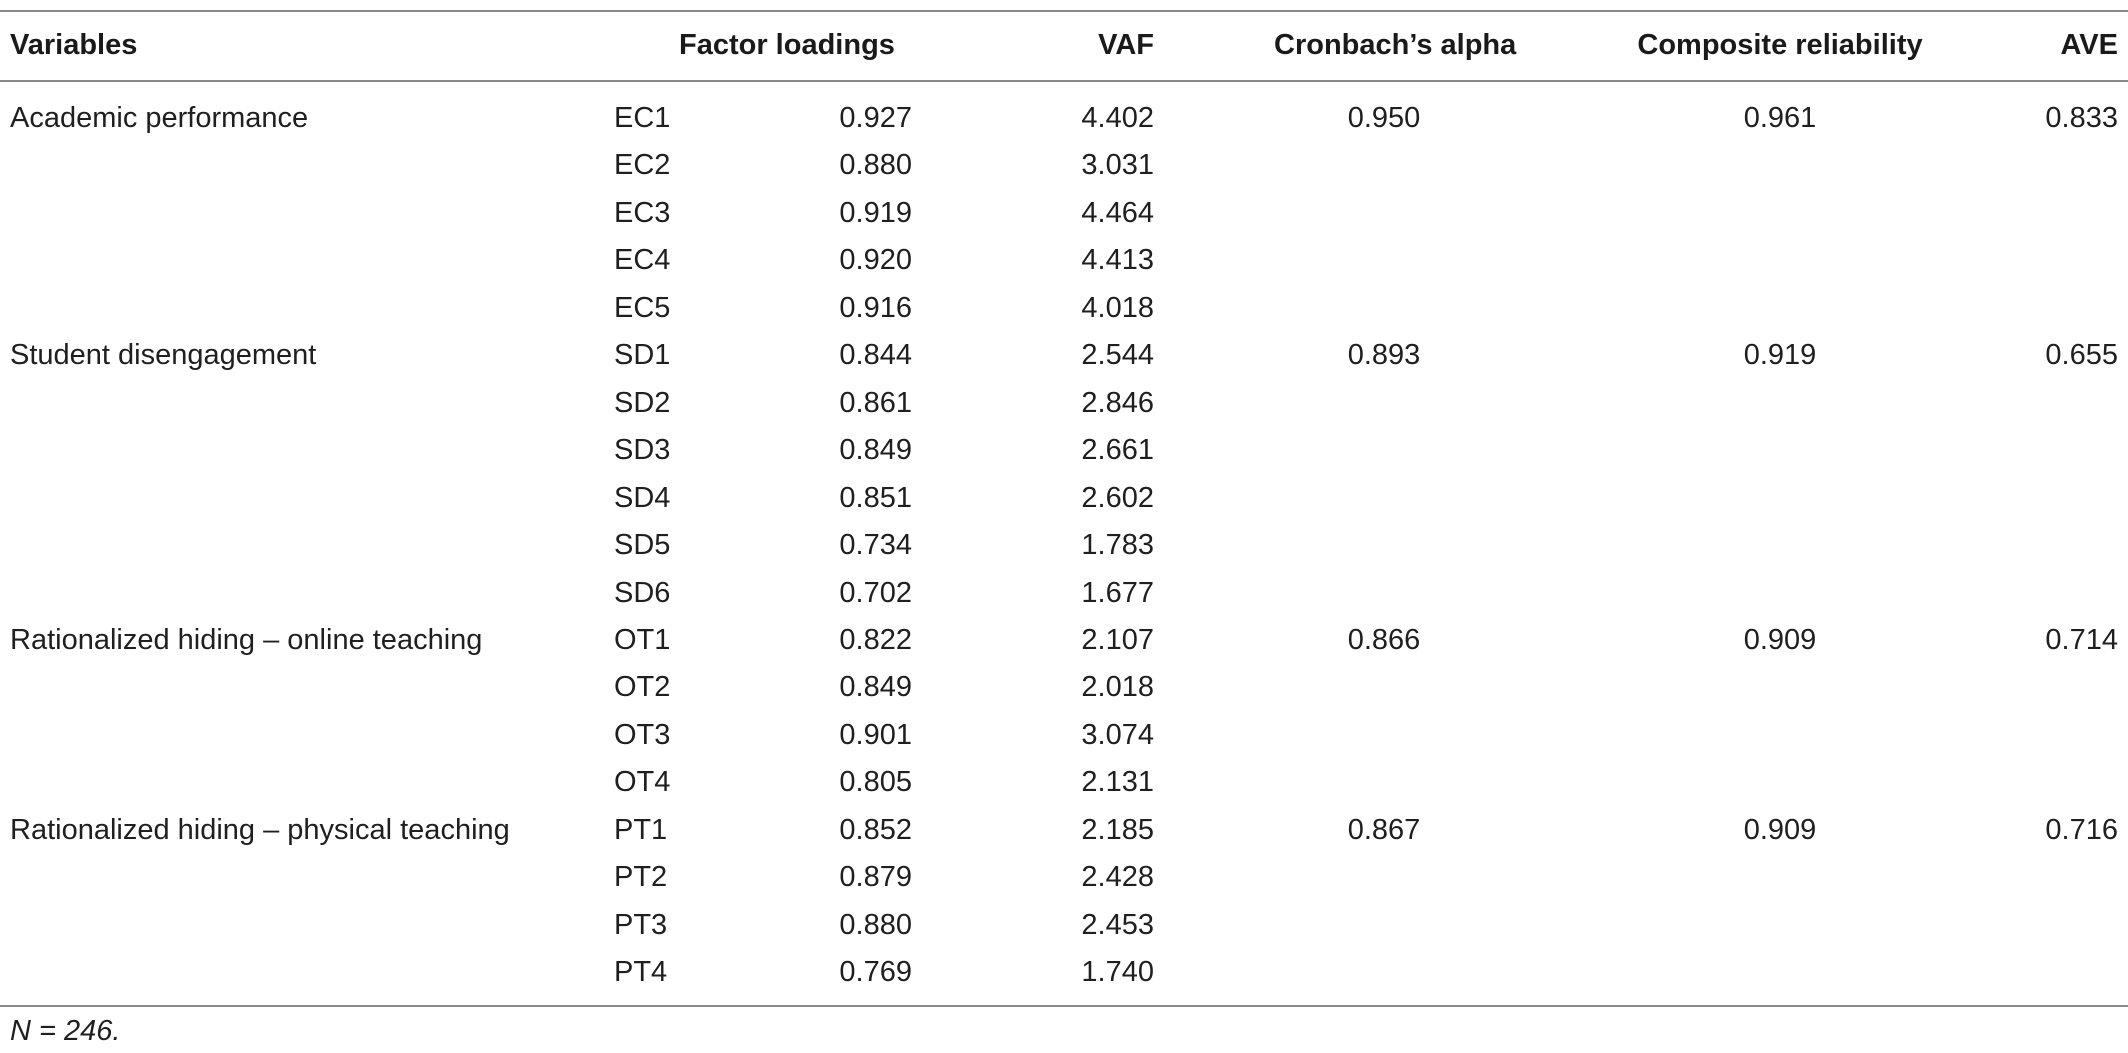 This screenshot has height=1053, width=2128. Describe the element at coordinates (642, 212) in the screenshot. I see `item-code: EC3` at that location.